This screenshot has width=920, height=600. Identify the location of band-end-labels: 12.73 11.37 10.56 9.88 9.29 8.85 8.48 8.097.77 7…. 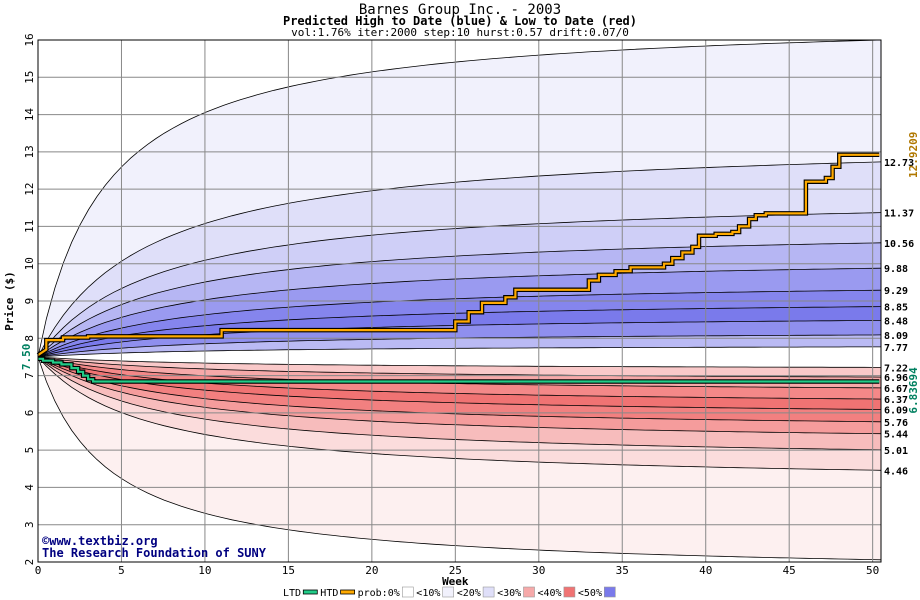
(902, 305).